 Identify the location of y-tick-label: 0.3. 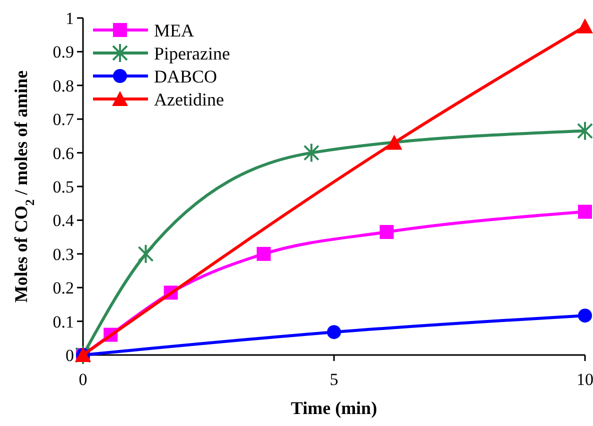
(63, 254).